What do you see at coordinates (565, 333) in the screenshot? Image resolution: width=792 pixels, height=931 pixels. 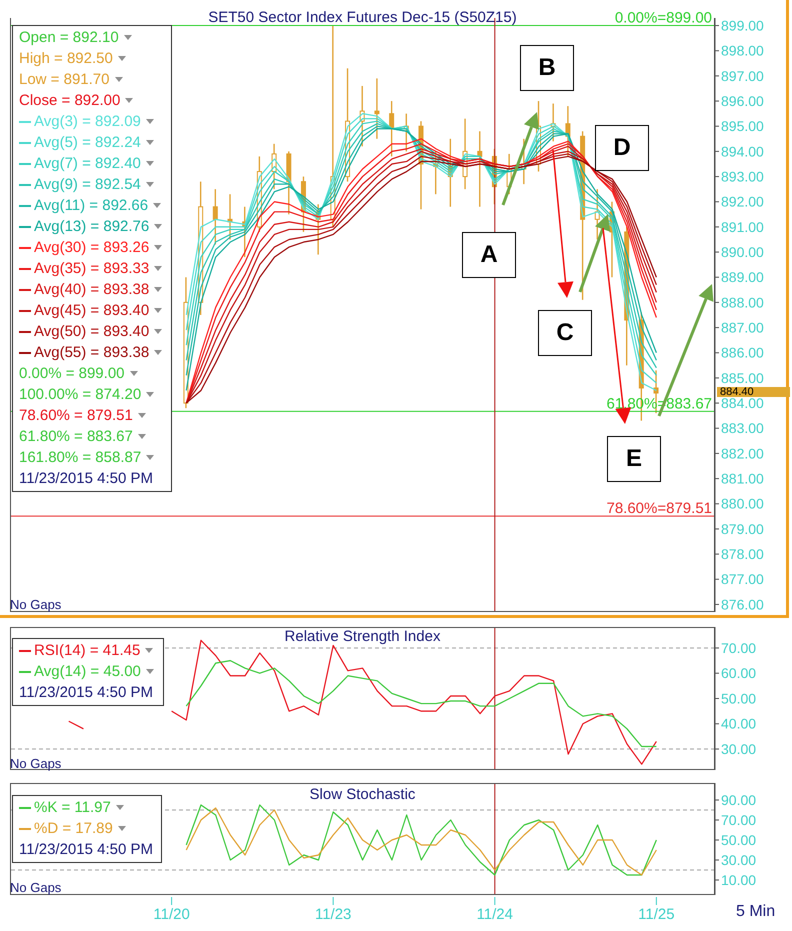 I see `annotation: C` at bounding box center [565, 333].